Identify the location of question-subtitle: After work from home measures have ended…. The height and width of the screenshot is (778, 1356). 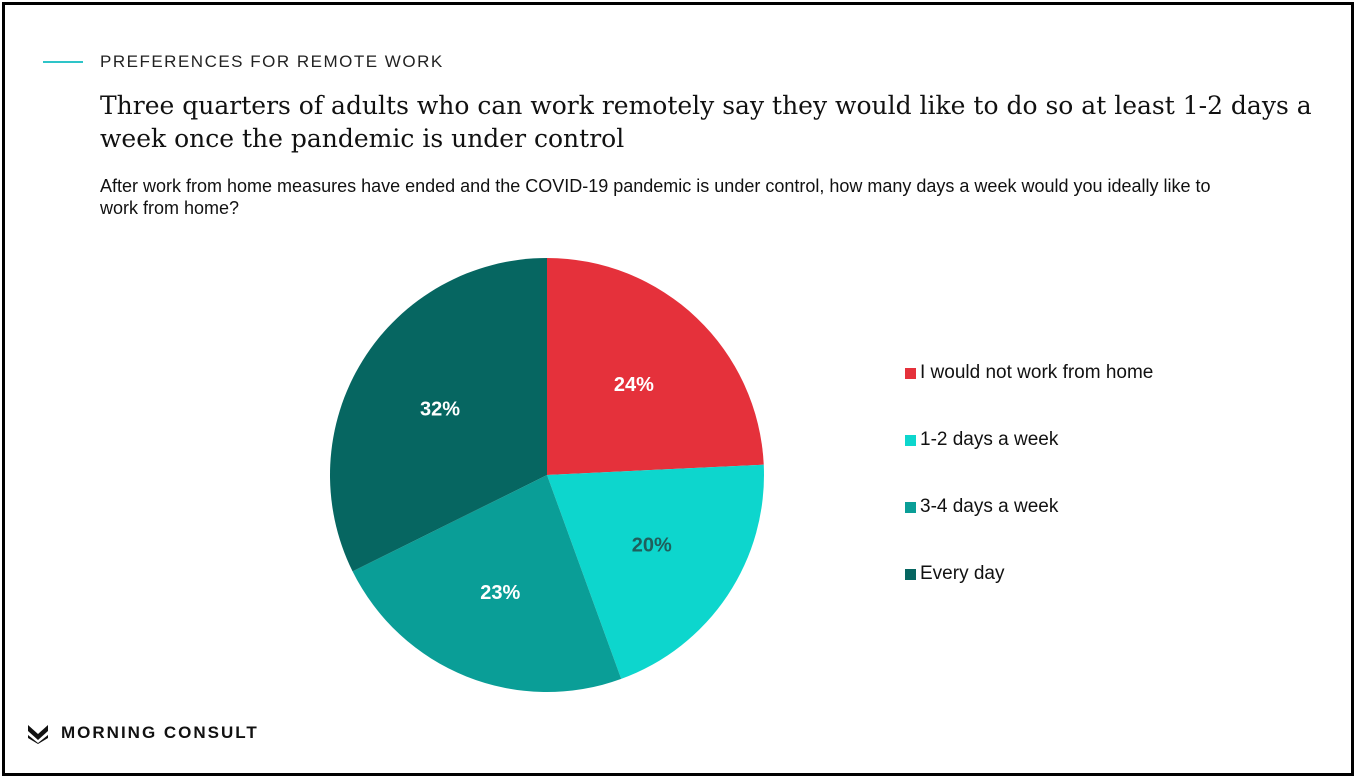
(655, 197).